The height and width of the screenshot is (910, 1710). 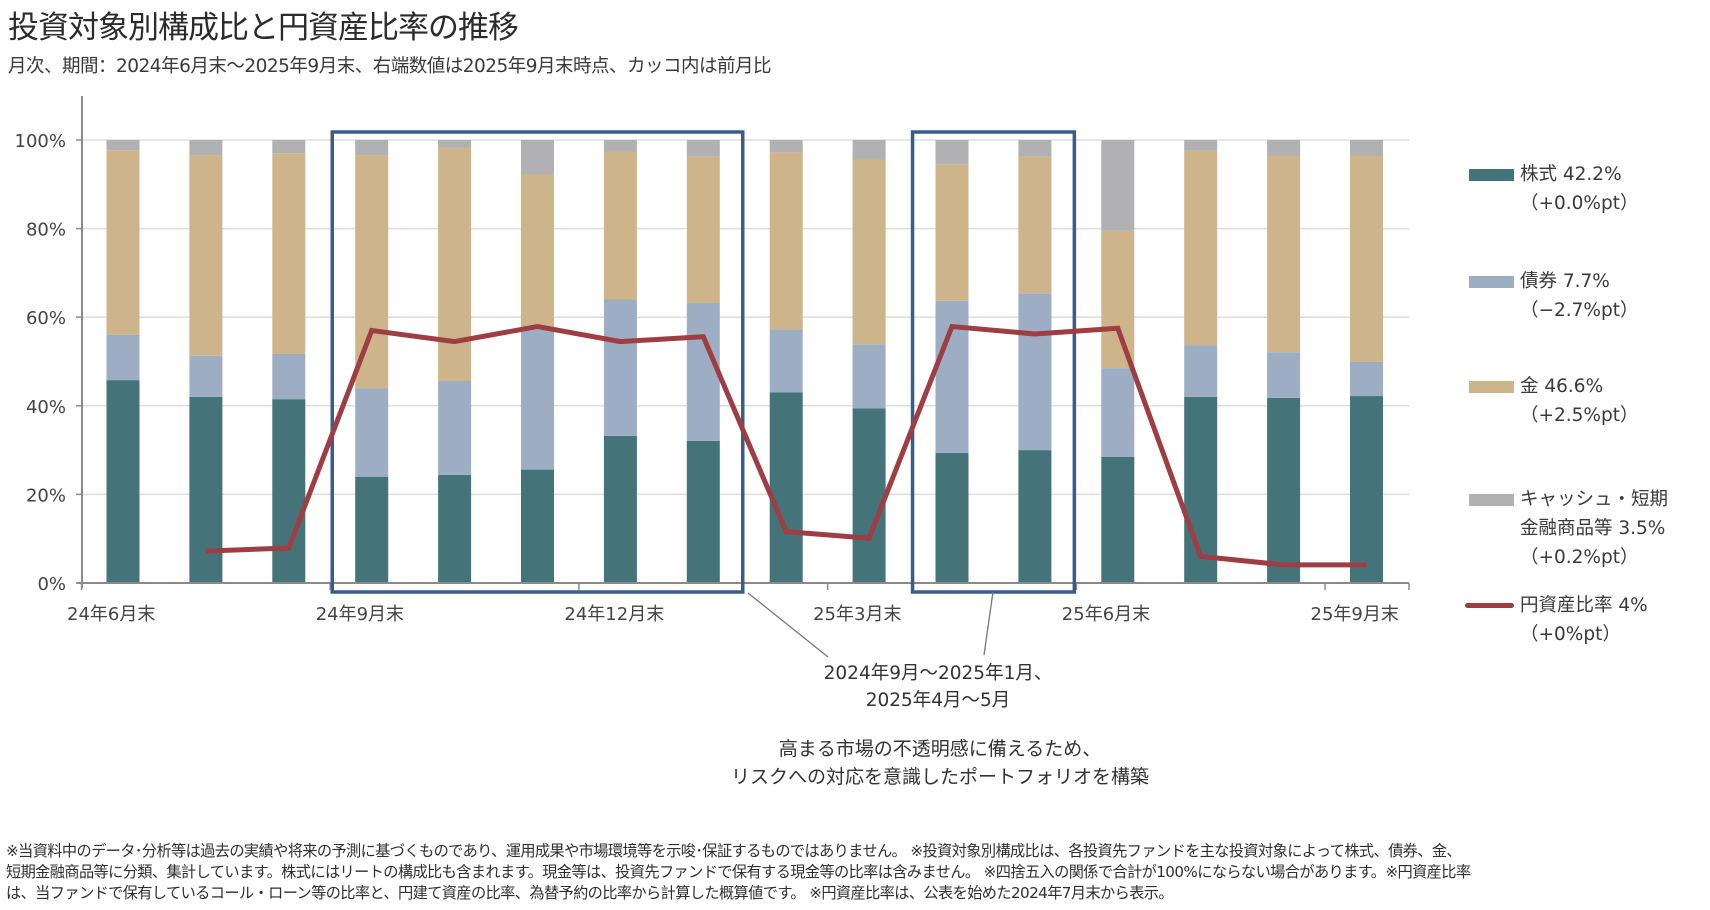 What do you see at coordinates (1579, 203) in the screenshot?
I see `legend-change-equity: （+0.0%pt）` at bounding box center [1579, 203].